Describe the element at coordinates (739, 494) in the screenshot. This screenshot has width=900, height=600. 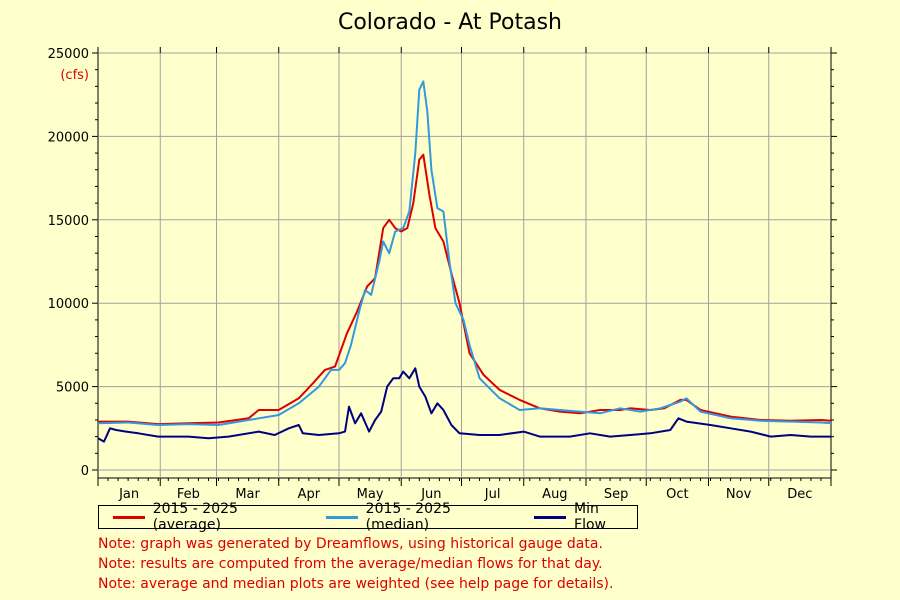
I see `x-tick-label: Nov` at that location.